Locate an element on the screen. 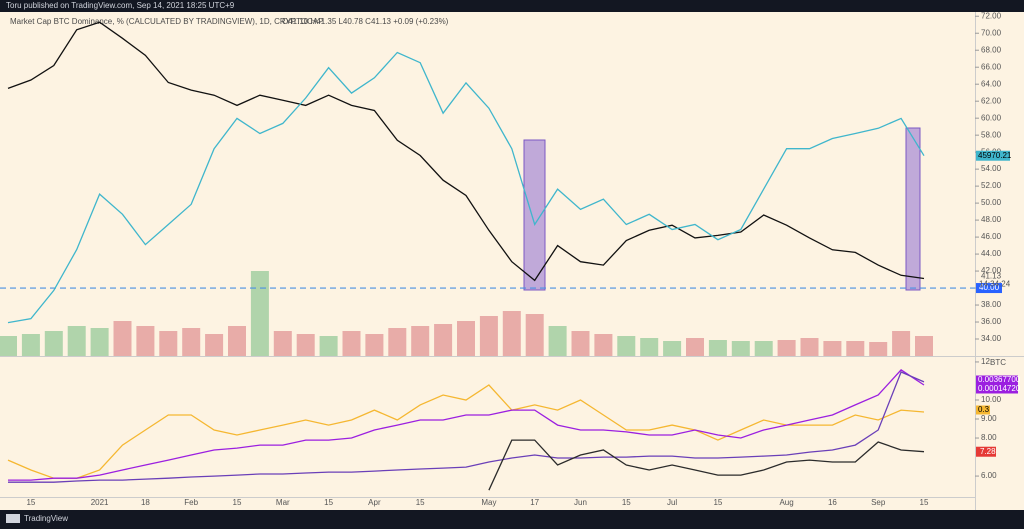 The height and width of the screenshot is (529, 1024). countdown: 14:34:24 is located at coordinates (995, 284).